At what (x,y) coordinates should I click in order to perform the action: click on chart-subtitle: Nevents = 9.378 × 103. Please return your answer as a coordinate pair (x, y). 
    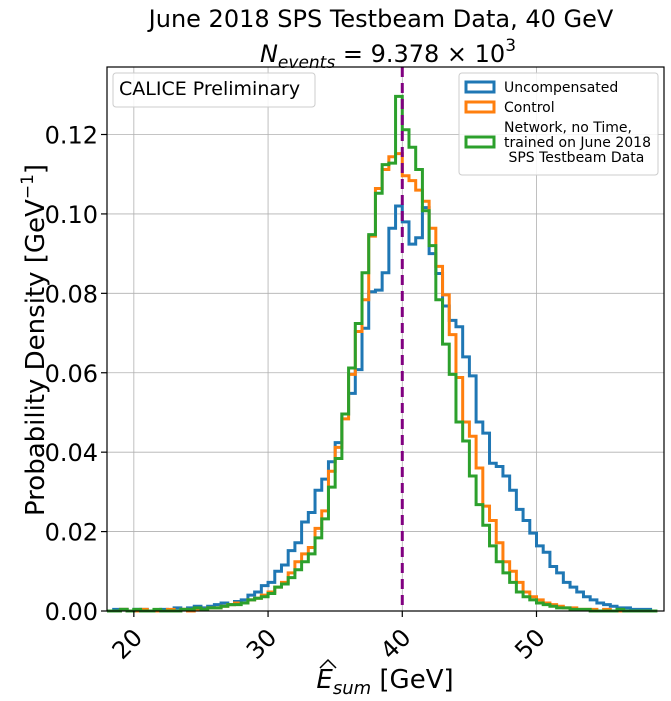
    Looking at the image, I should click on (388, 54).